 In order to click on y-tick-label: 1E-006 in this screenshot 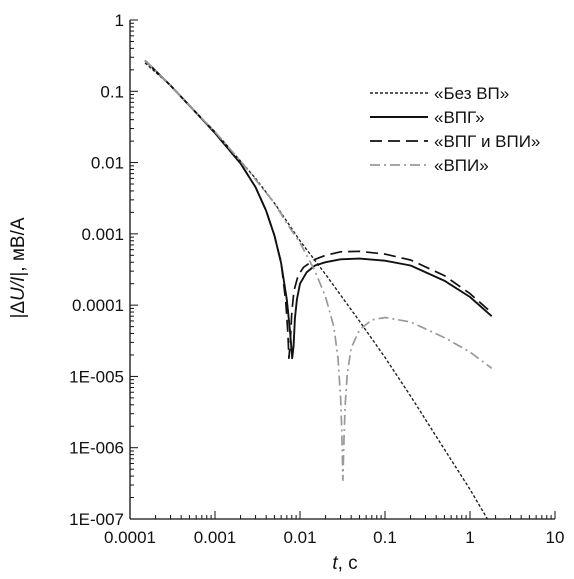, I will do `click(96, 448)`.